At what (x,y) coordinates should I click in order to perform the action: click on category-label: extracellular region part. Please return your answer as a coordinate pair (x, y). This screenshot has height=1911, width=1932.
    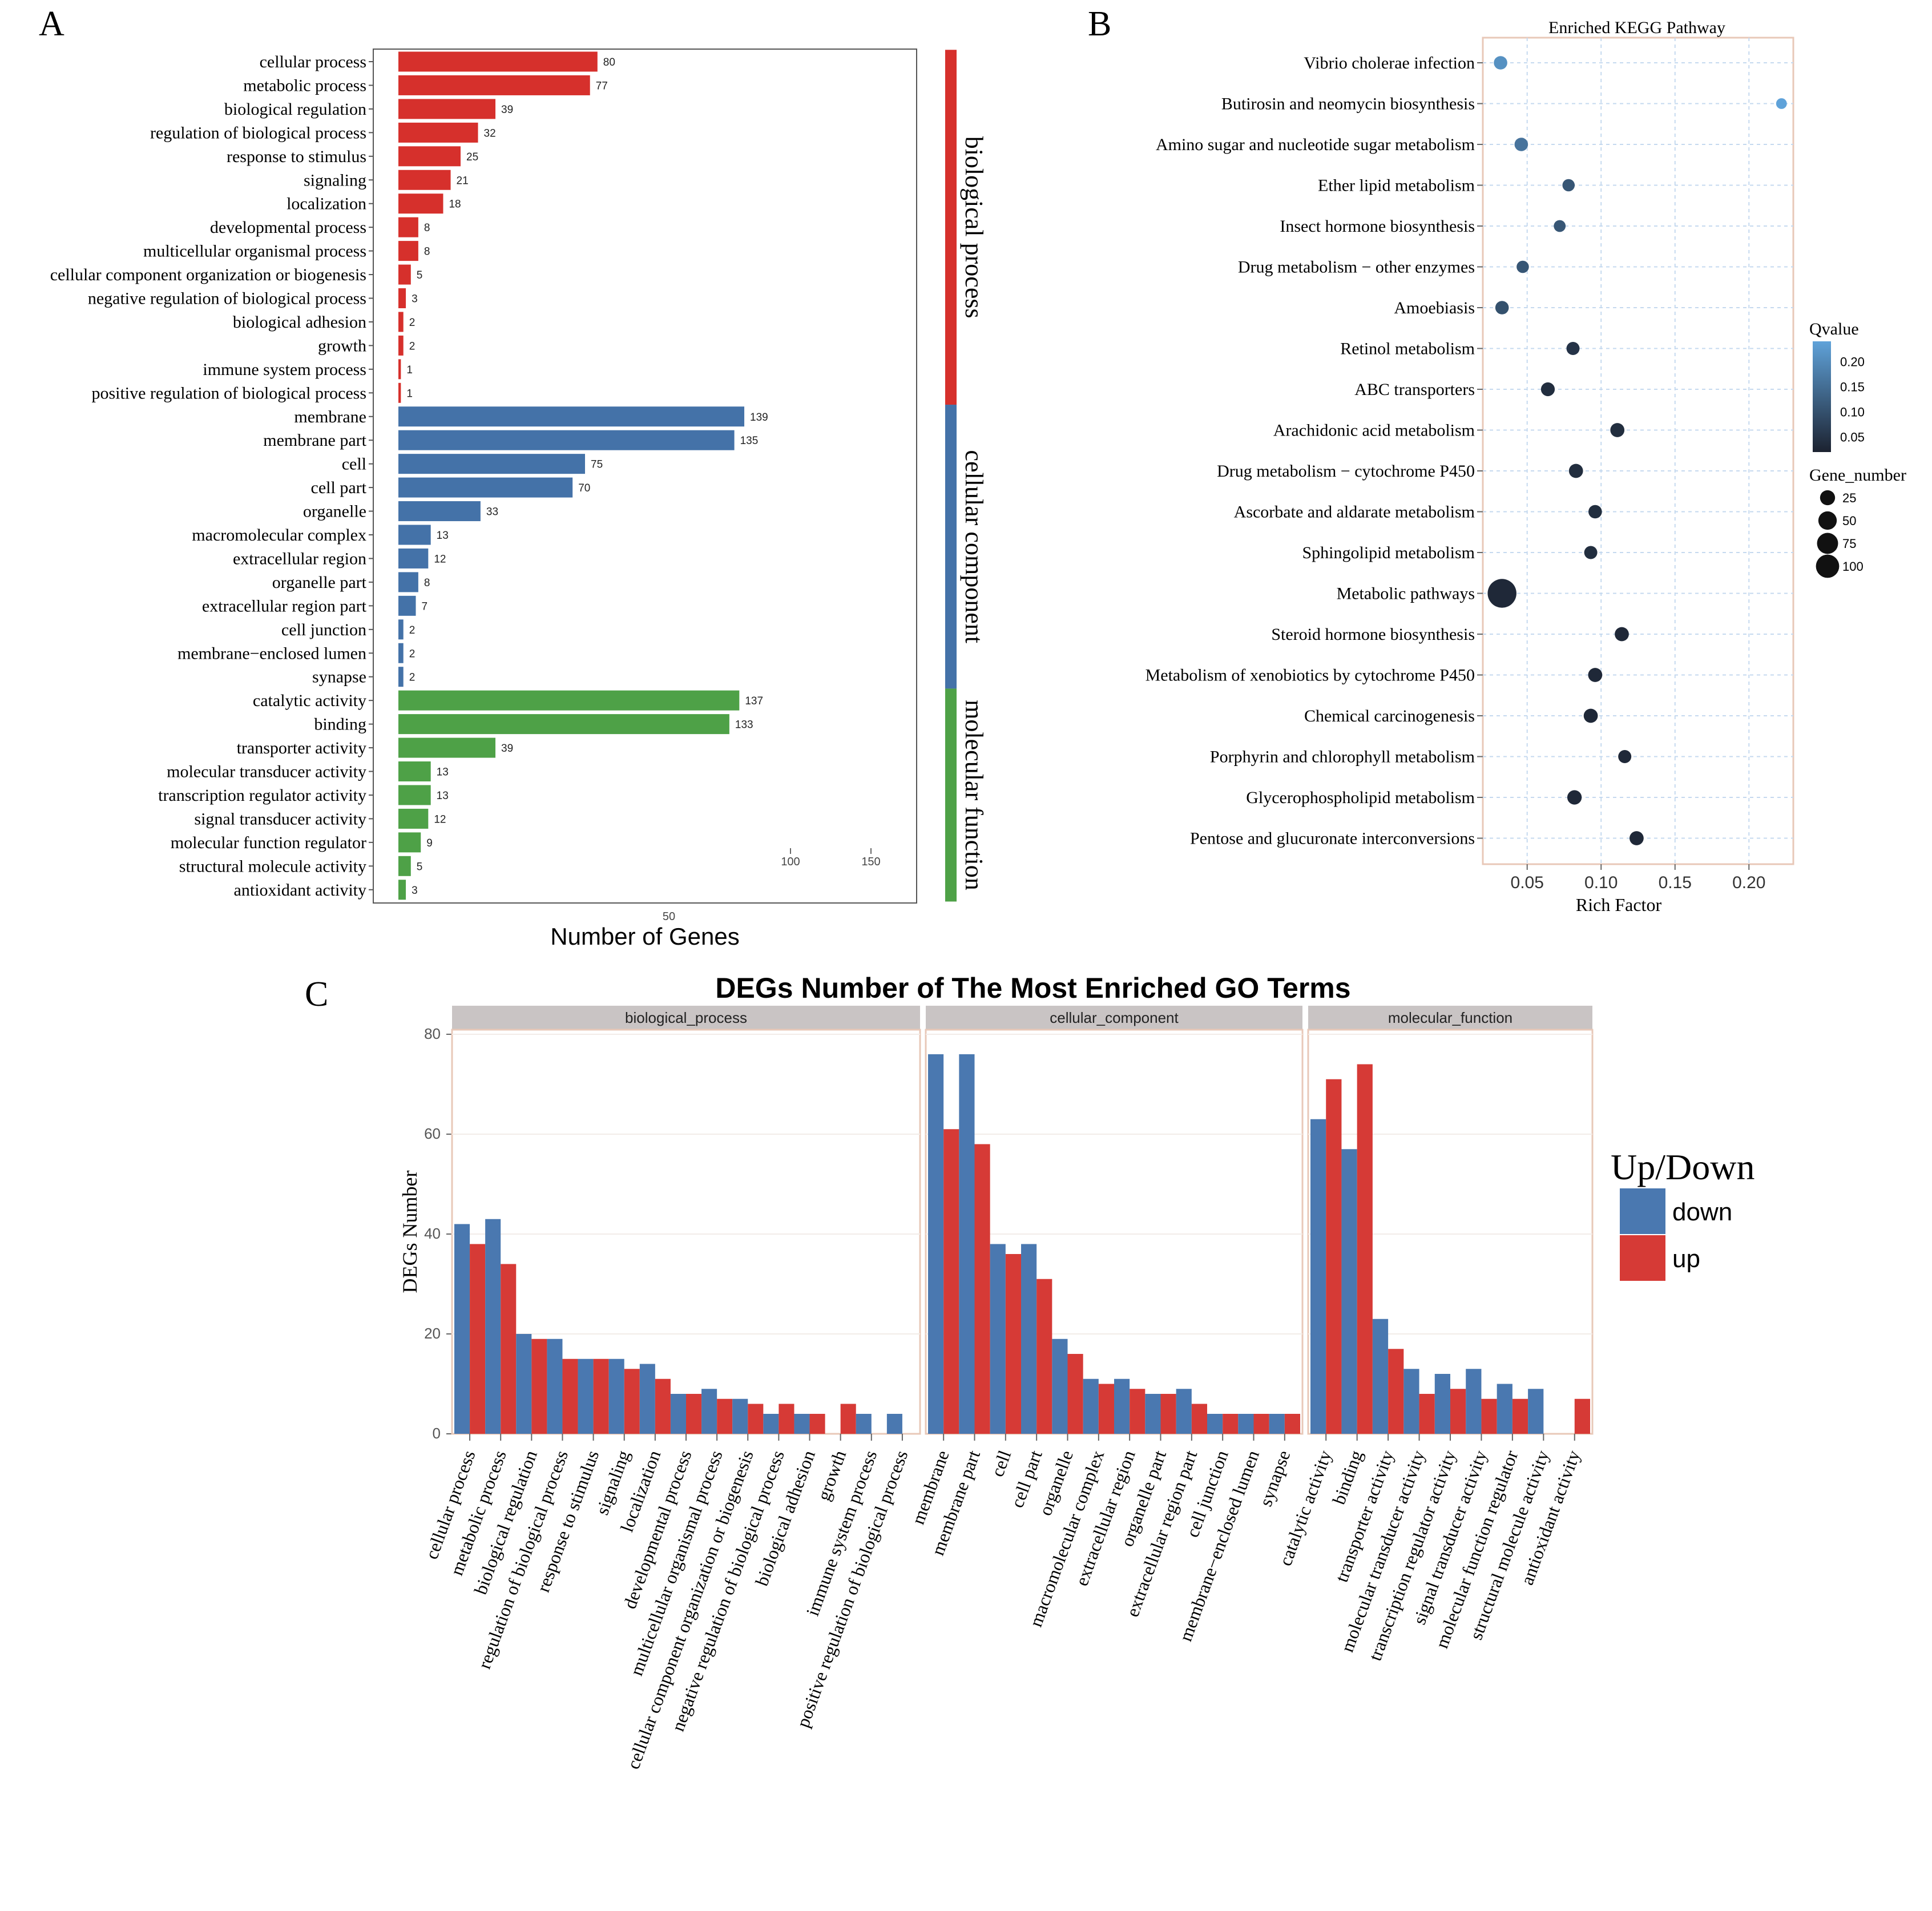
    Looking at the image, I should click on (284, 605).